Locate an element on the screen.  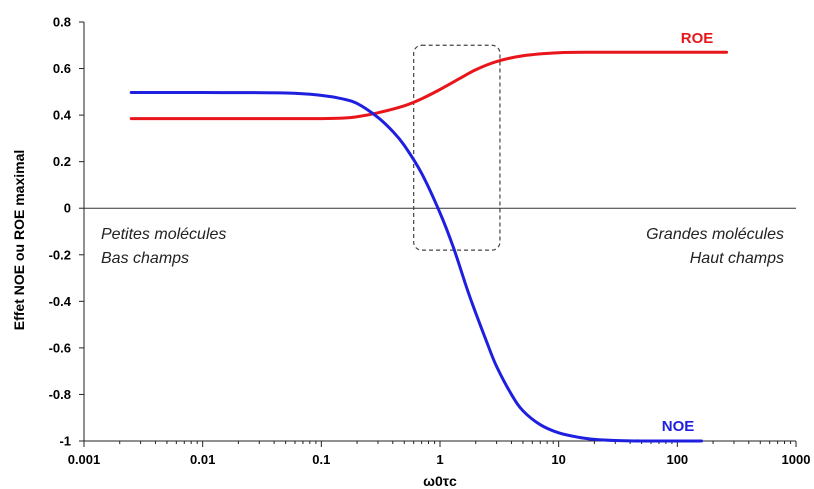
x-tick-label: 0.001 is located at coordinates (84, 459).